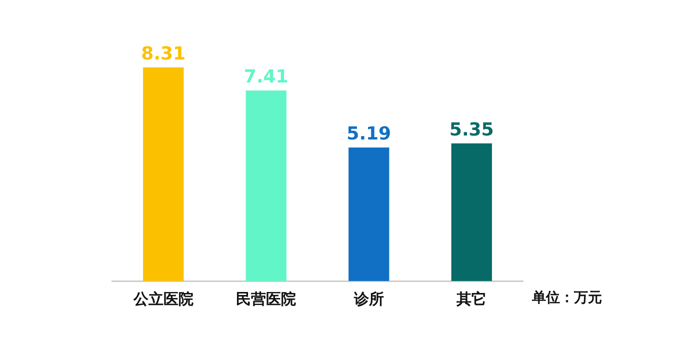  What do you see at coordinates (471, 129) in the screenshot?
I see `data-label: 5.35` at bounding box center [471, 129].